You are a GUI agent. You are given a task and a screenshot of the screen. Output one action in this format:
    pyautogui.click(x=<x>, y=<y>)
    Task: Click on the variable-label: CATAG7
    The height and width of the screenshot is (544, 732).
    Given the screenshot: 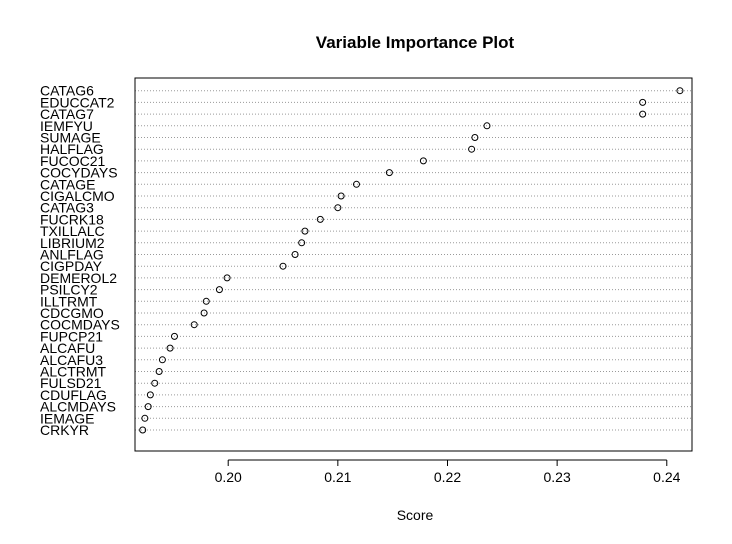 What is the action you would take?
    pyautogui.click(x=67, y=114)
    